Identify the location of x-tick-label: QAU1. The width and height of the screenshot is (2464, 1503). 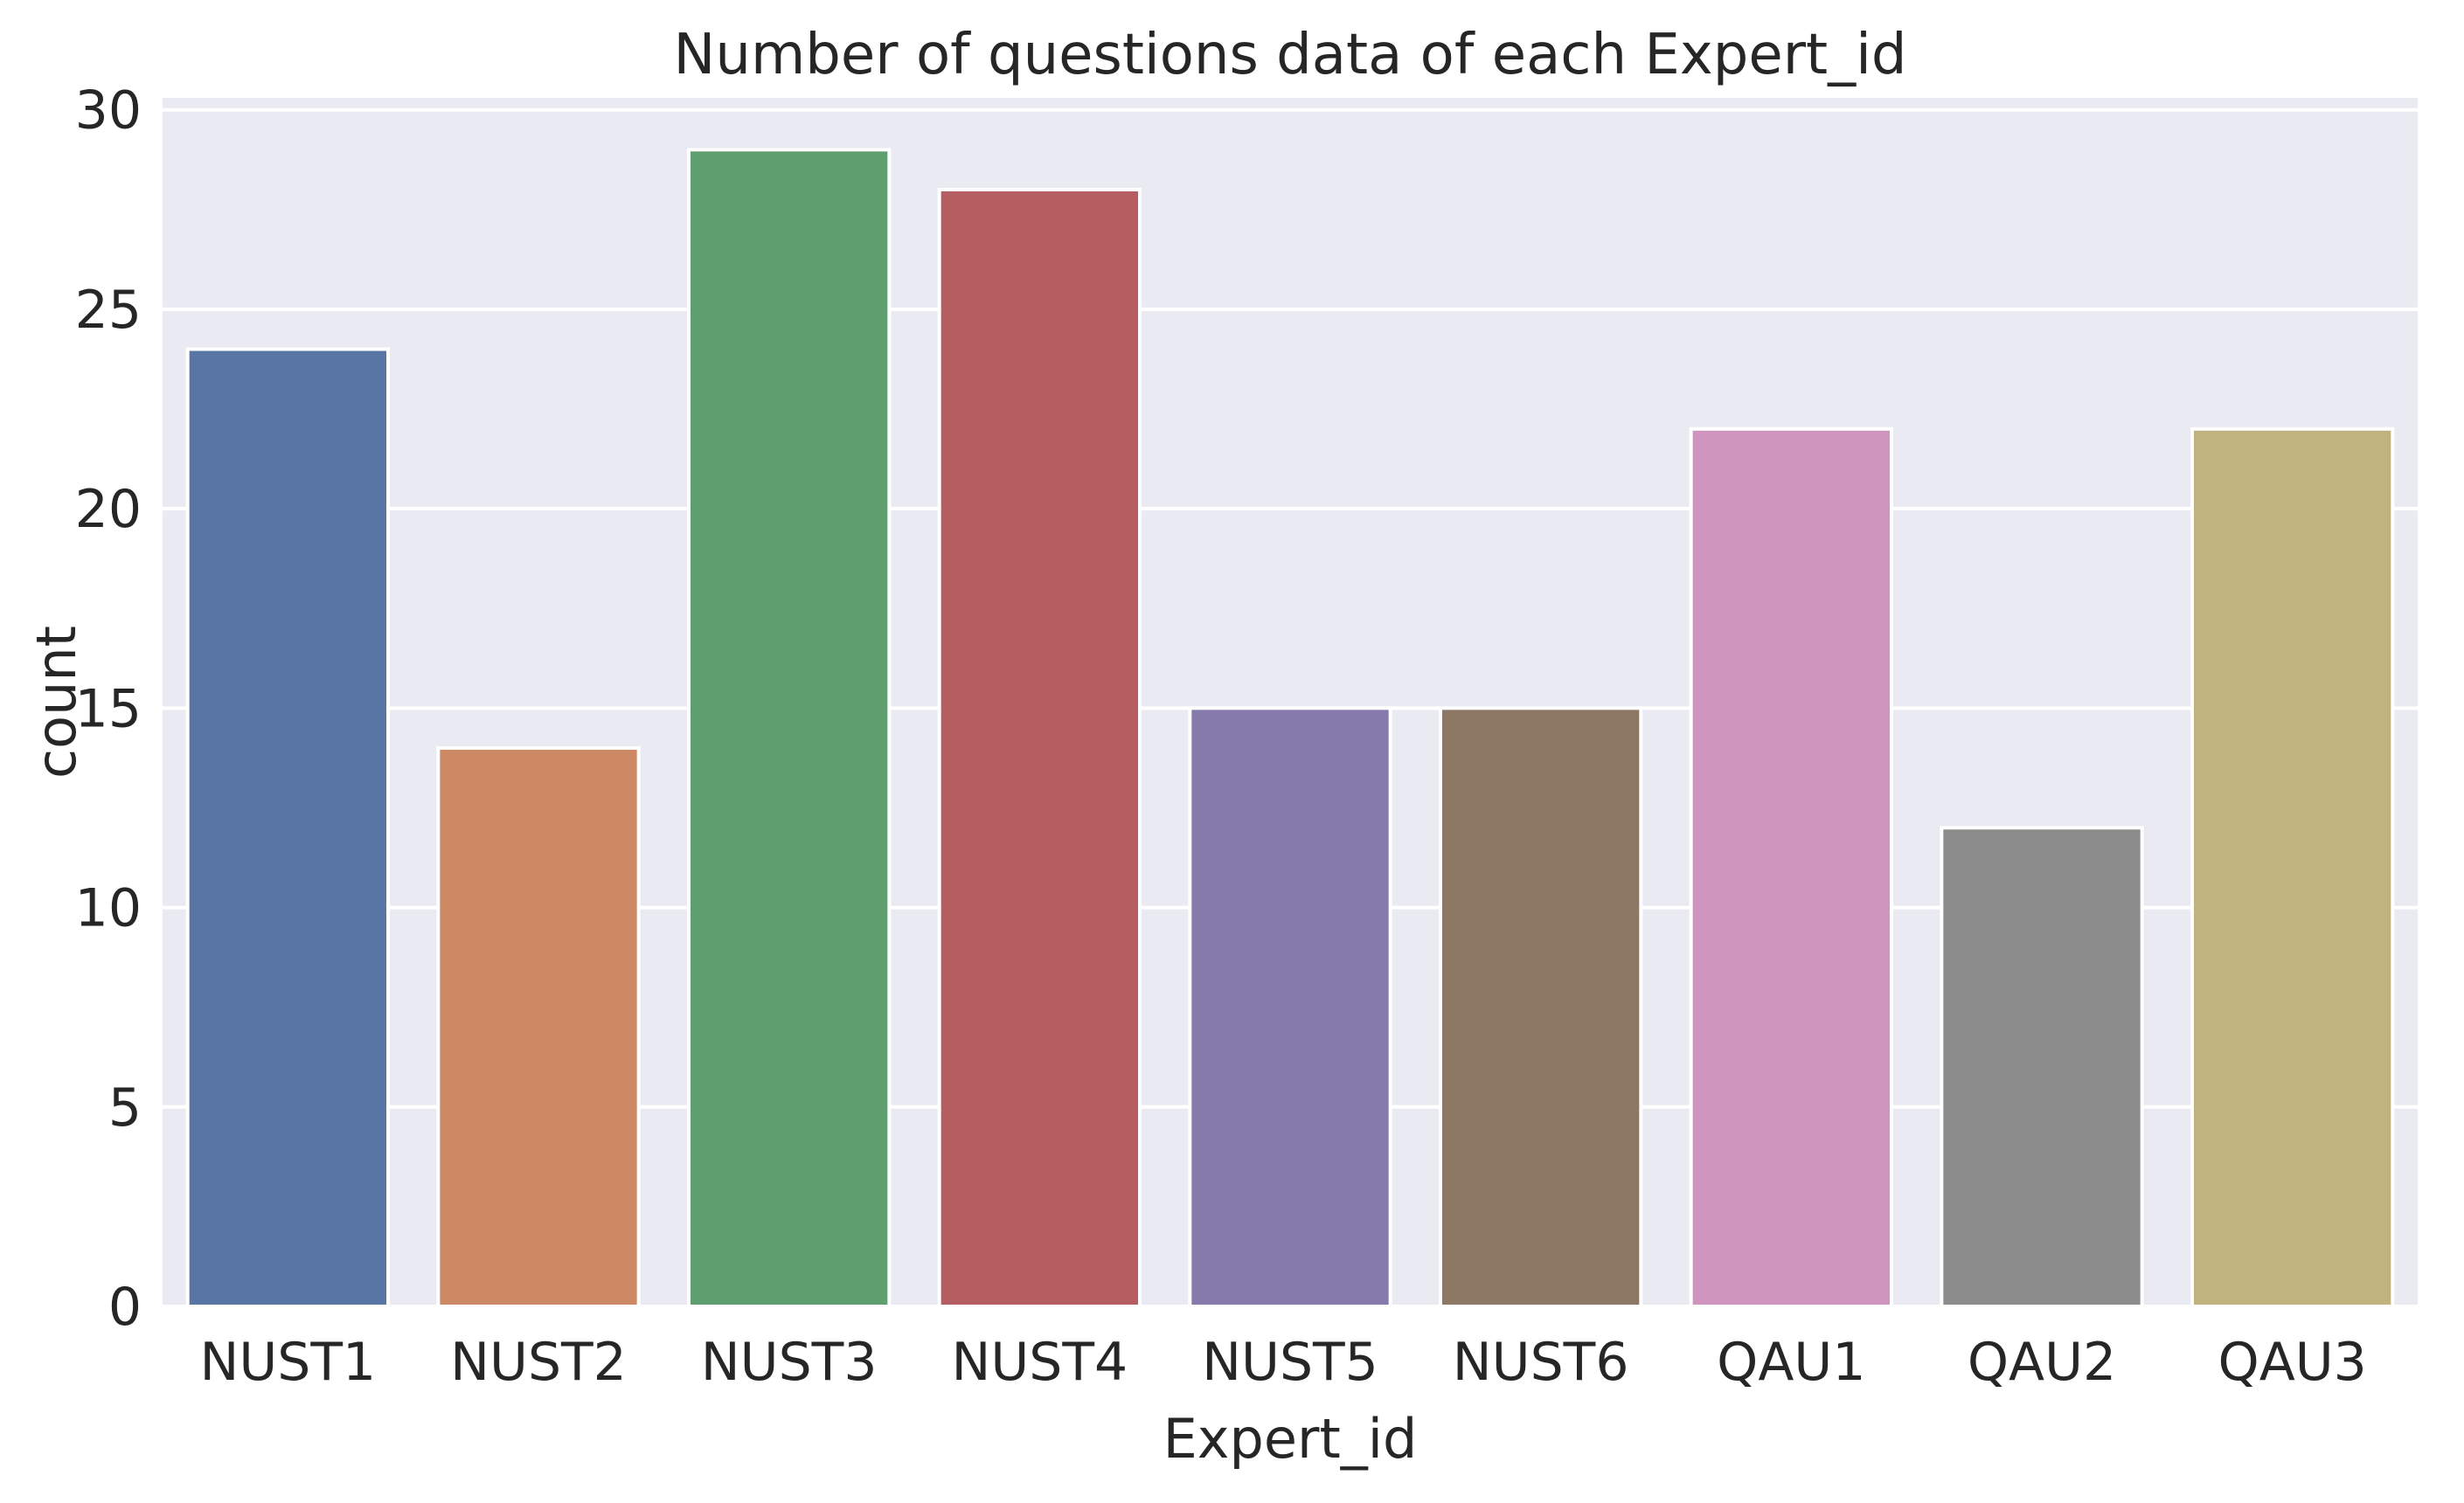
(1791, 1362).